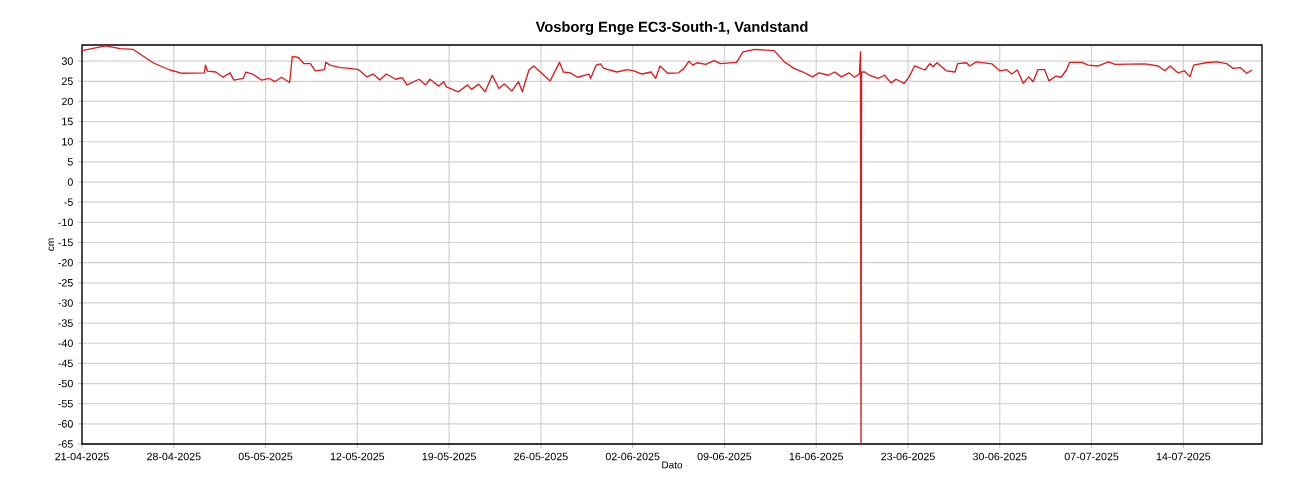 The height and width of the screenshot is (500, 1300). What do you see at coordinates (65, 303) in the screenshot?
I see `y-tick-label: -30` at bounding box center [65, 303].